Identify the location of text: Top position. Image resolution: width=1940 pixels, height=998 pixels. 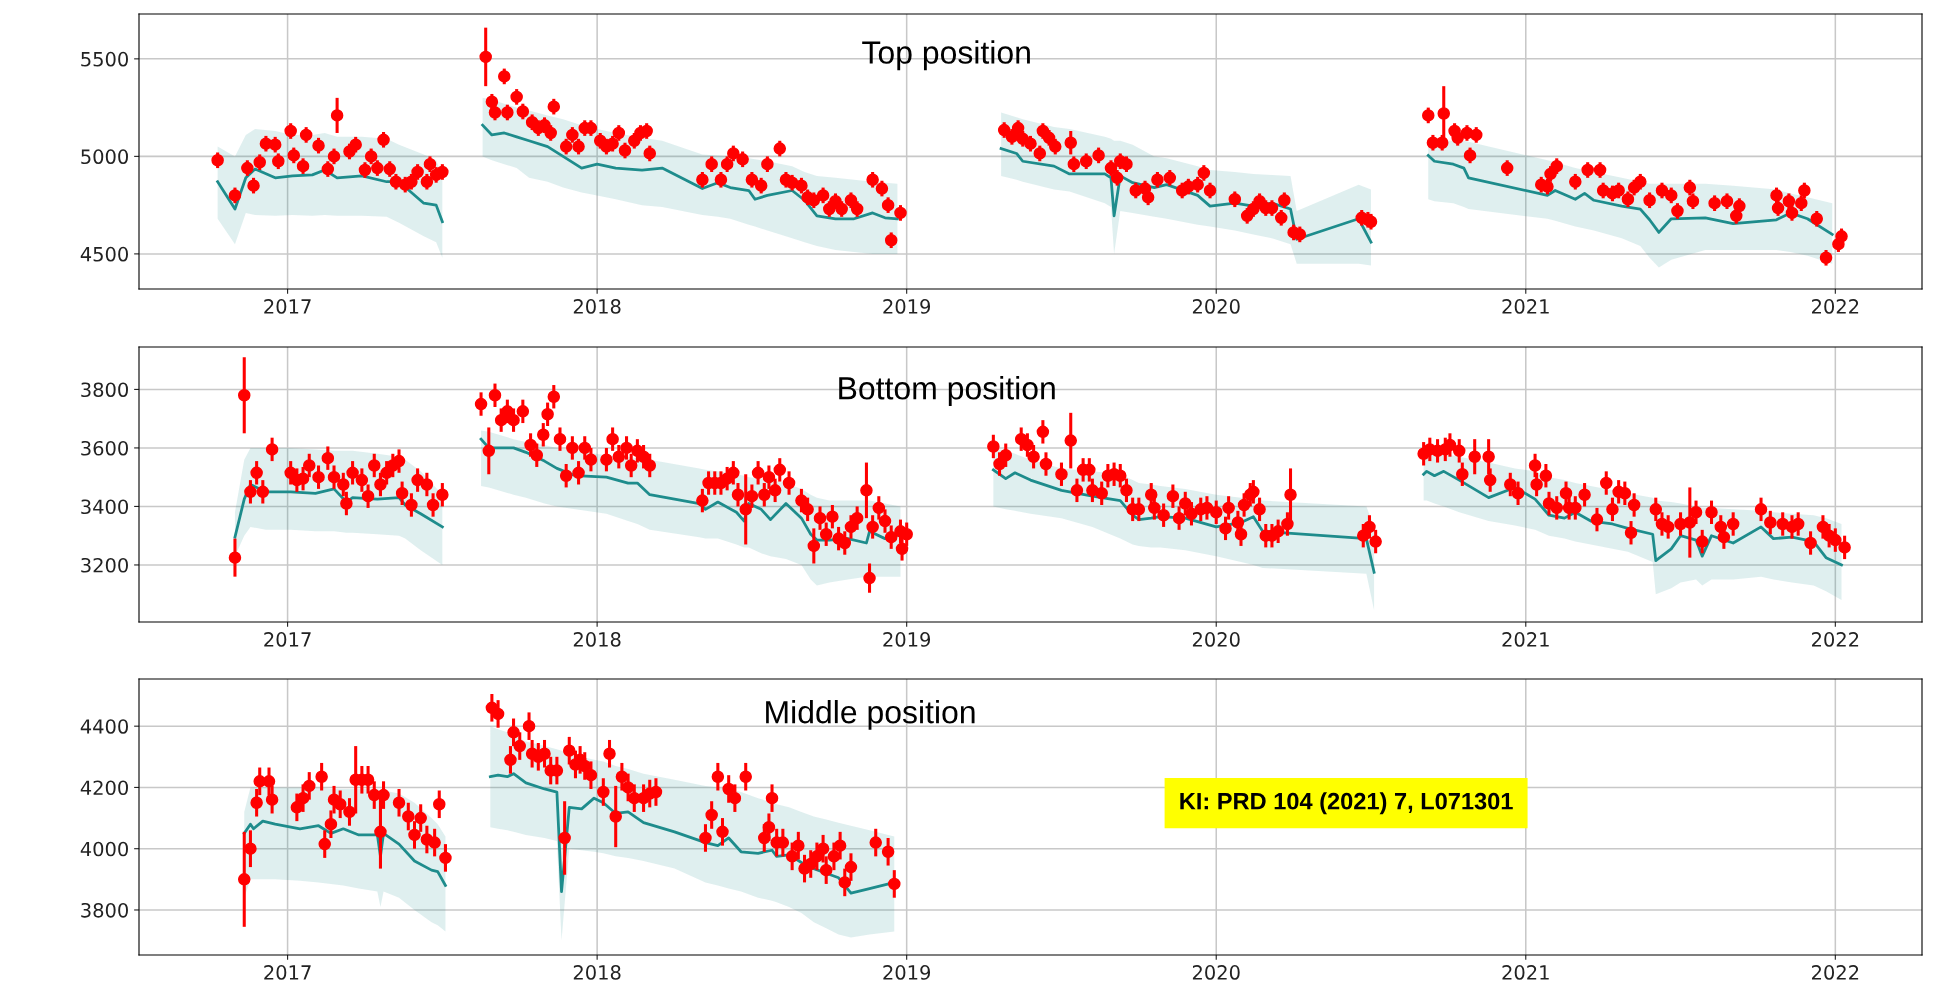
(946, 55).